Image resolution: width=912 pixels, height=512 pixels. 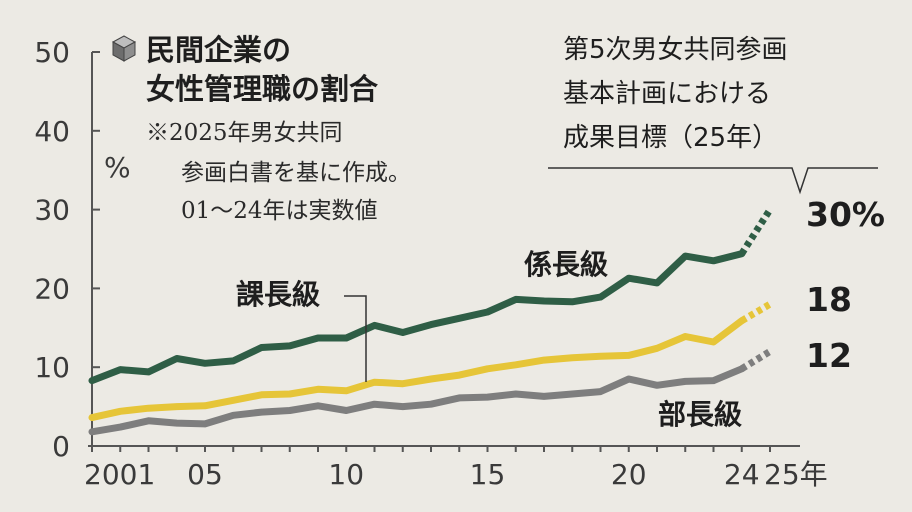 I want to click on target-projection-kacho, so click(x=755, y=312).